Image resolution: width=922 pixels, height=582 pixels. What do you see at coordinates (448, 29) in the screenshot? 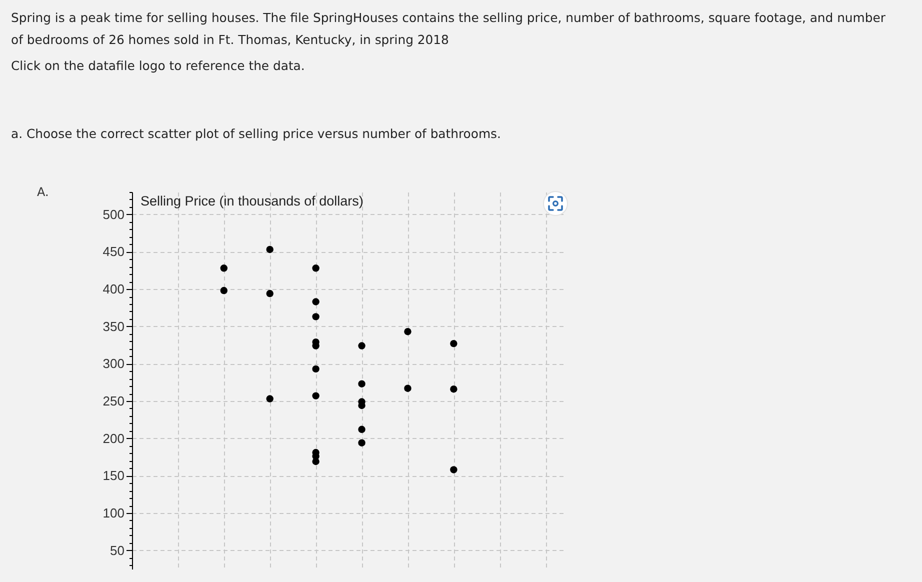
I see `chart-title: Spring is a peak time for selling houses. The file SpringHouses contains the selling price, number of bathrooms, square footage, and number of bedrooms of 26 homes sold in Ft. Thomas, Kentucky, in spring 2018` at bounding box center [448, 29].